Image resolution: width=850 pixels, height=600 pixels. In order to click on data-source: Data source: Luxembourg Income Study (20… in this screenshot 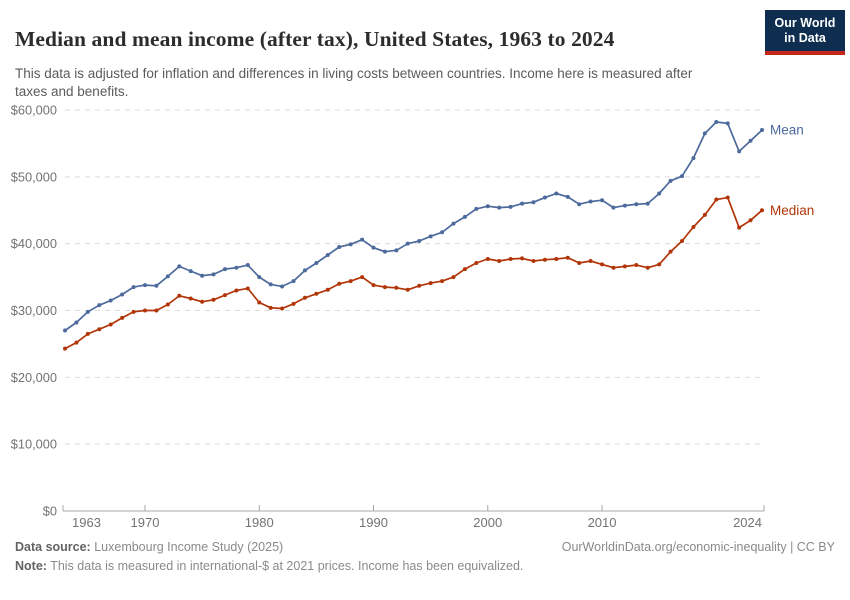, I will do `click(149, 547)`.